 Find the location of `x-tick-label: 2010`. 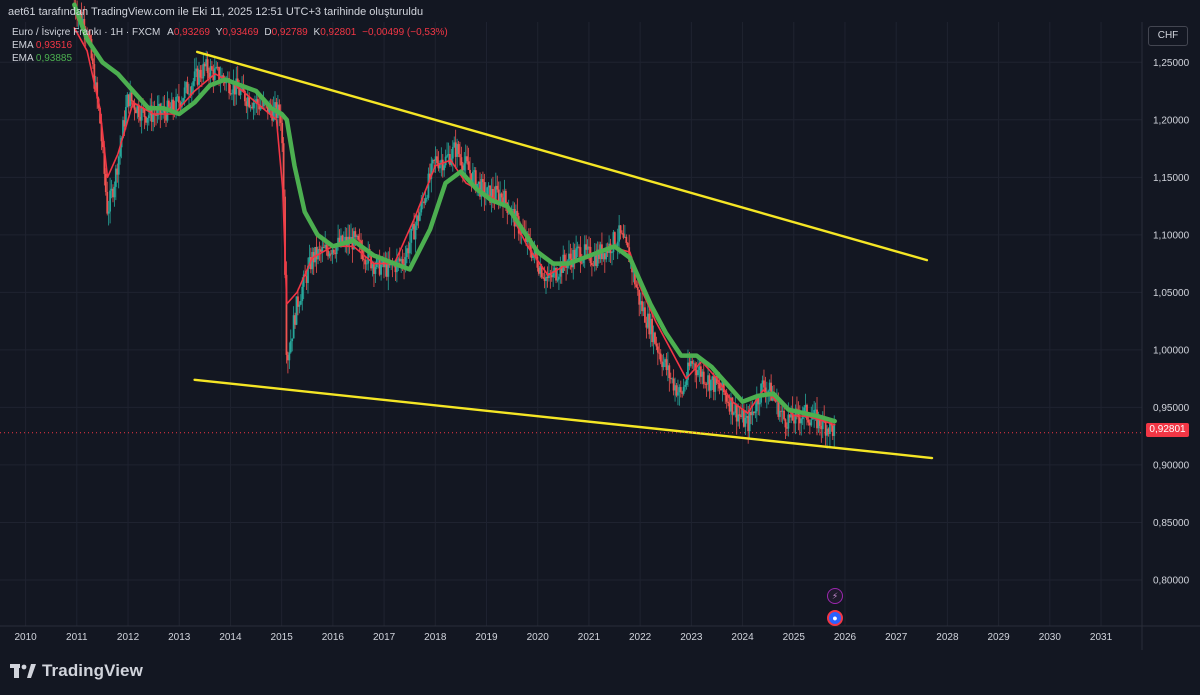

x-tick-label: 2010 is located at coordinates (25, 637).